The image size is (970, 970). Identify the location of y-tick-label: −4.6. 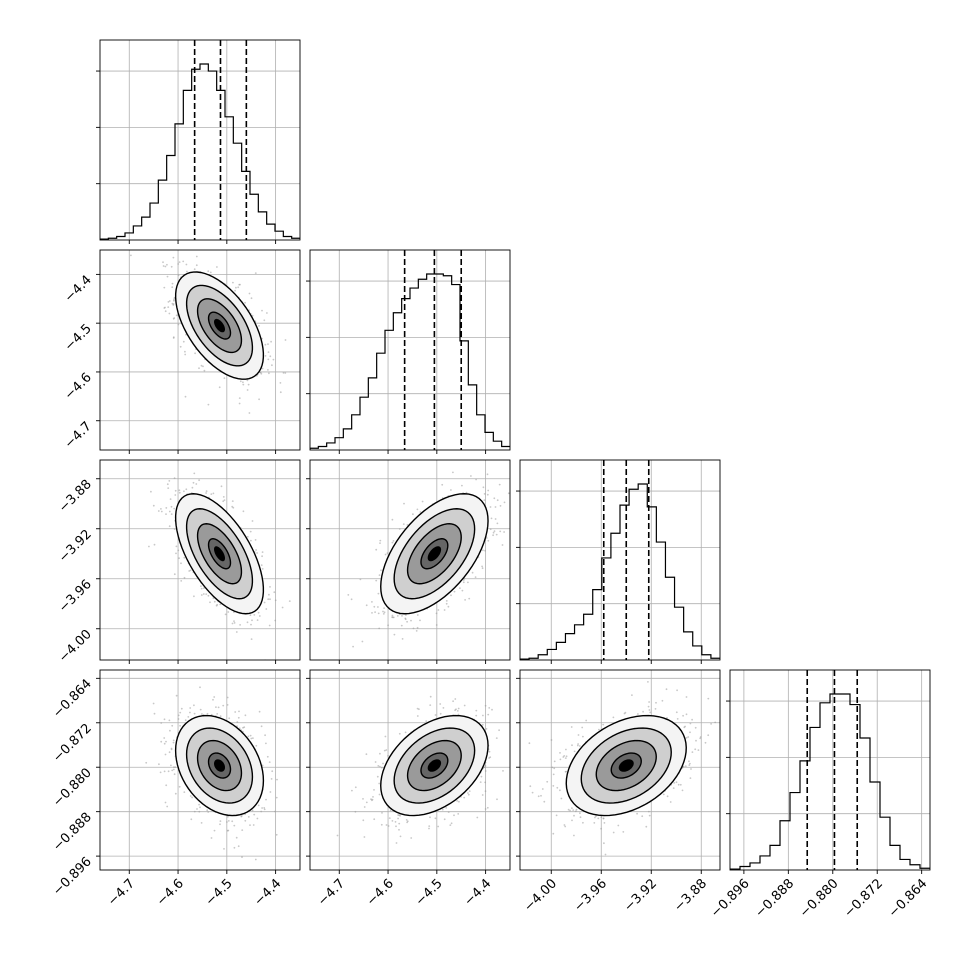
(78, 386).